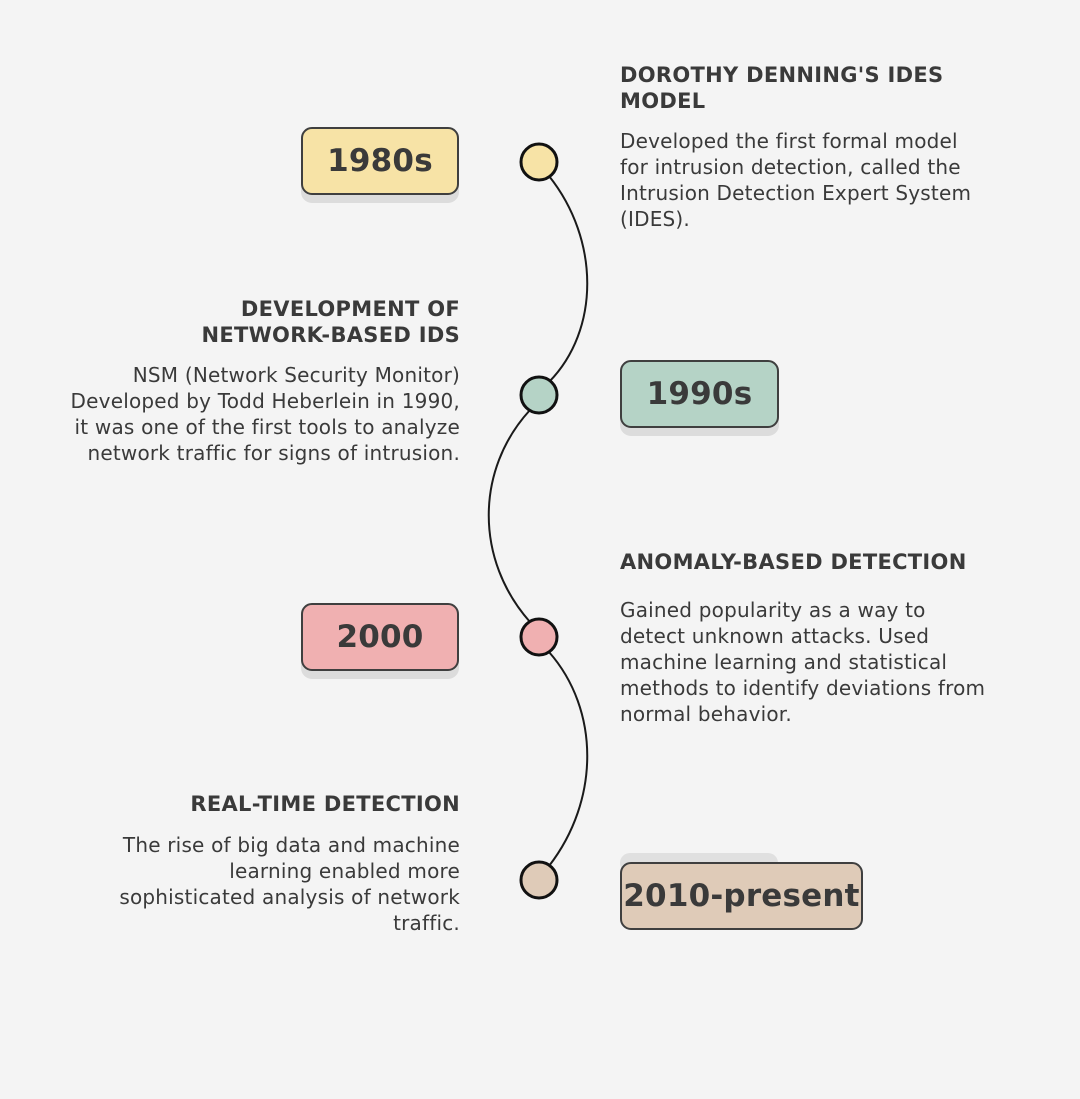 This screenshot has width=1080, height=1099. I want to click on event-title-anomaly: ANOMALY-BASED DETECTION, so click(793, 562).